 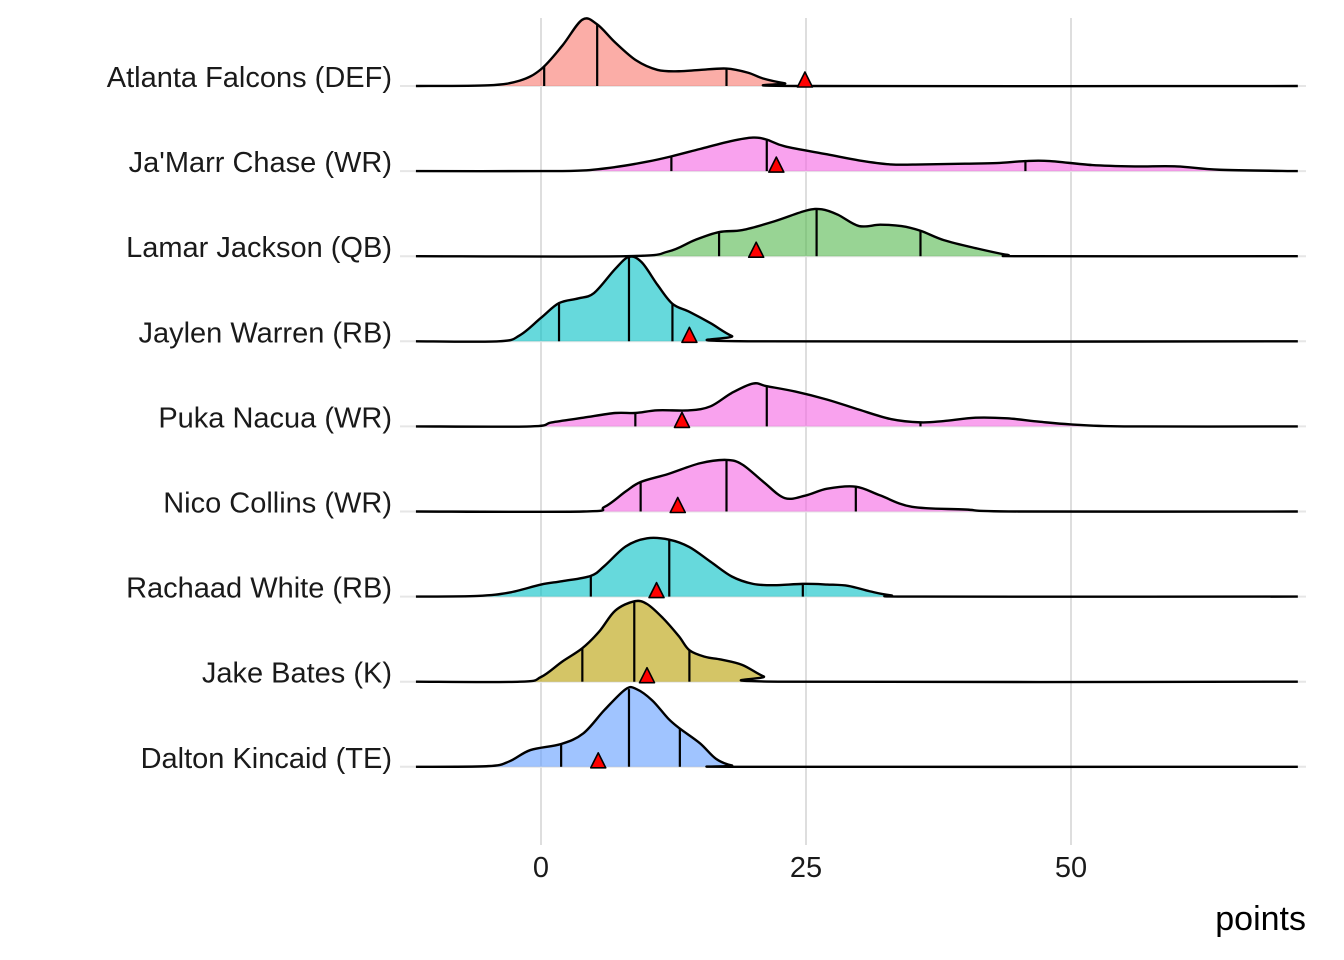 What do you see at coordinates (806, 868) in the screenshot?
I see `x-tick-label: 25` at bounding box center [806, 868].